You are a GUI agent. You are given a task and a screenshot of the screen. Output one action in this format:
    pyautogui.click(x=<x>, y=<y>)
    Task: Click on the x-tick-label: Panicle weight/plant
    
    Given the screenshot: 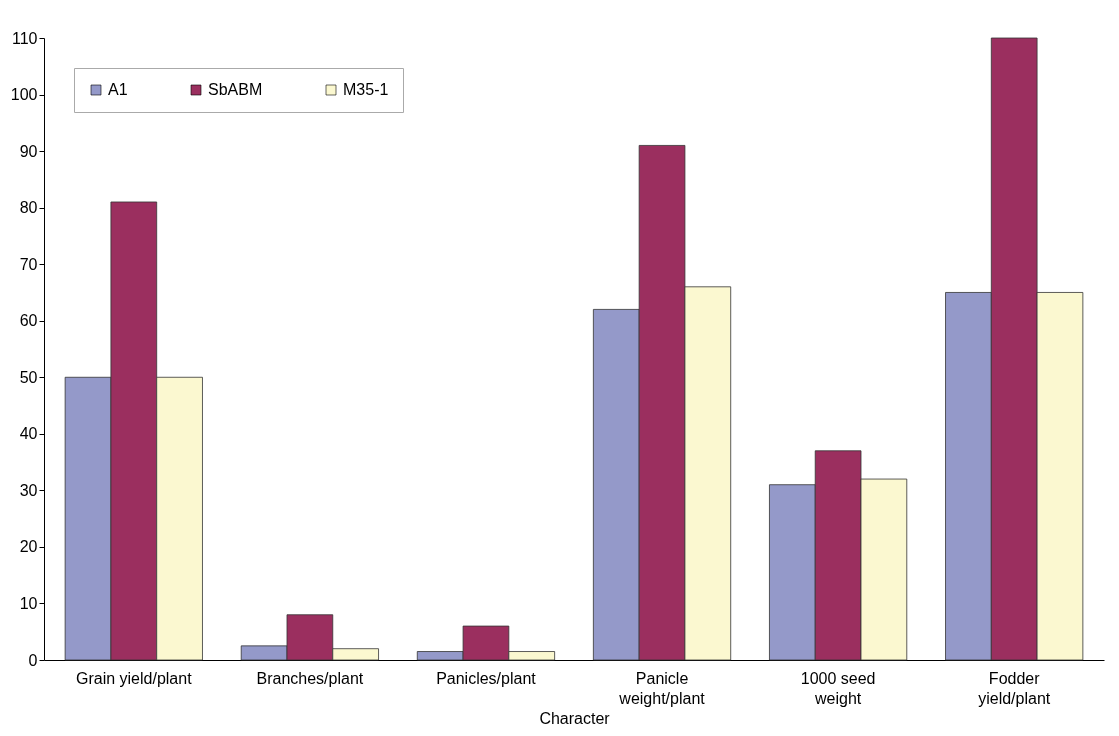 What is the action you would take?
    pyautogui.click(x=662, y=688)
    